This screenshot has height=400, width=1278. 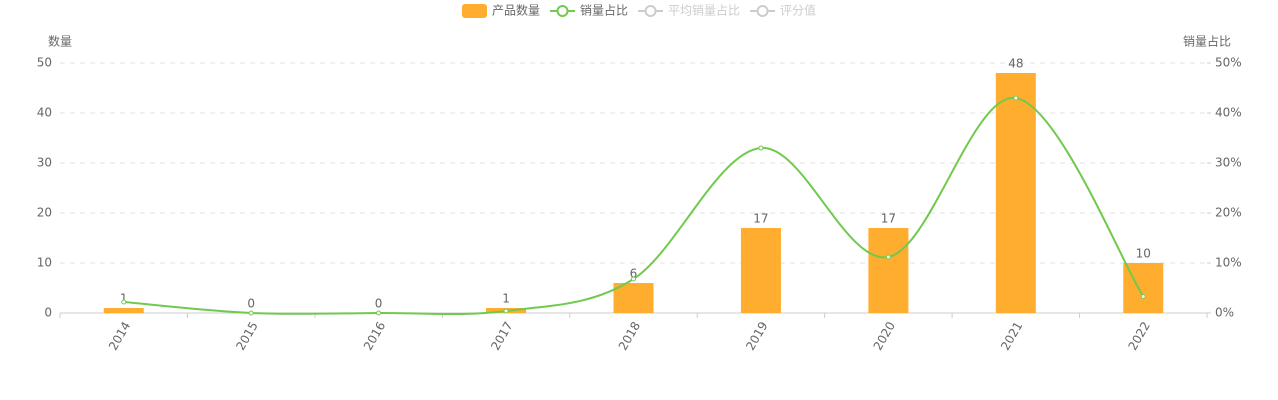 I want to click on data-label: 10, so click(x=1143, y=254).